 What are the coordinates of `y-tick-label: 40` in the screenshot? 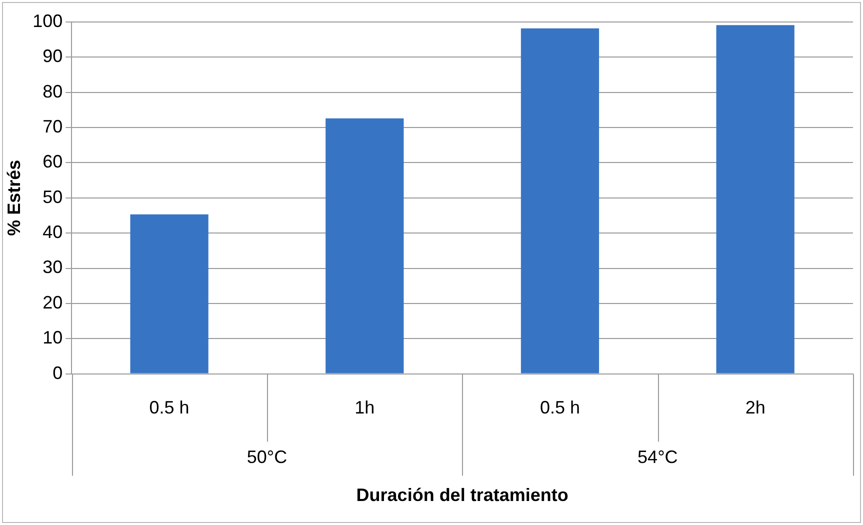 It's located at (52, 232).